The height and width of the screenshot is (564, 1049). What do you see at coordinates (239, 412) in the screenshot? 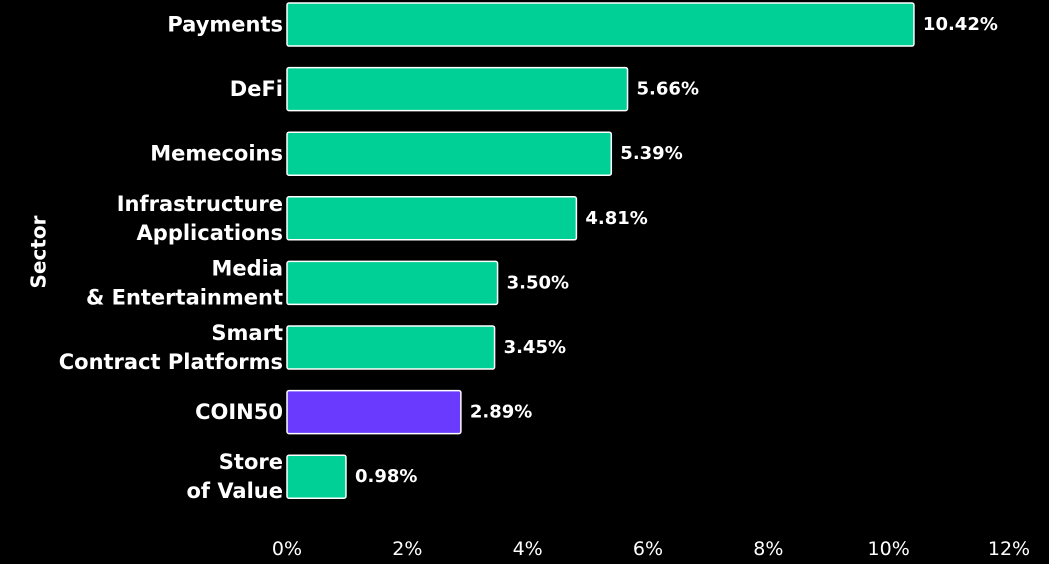
I see `category-label-6-line-0: COIN50` at bounding box center [239, 412].